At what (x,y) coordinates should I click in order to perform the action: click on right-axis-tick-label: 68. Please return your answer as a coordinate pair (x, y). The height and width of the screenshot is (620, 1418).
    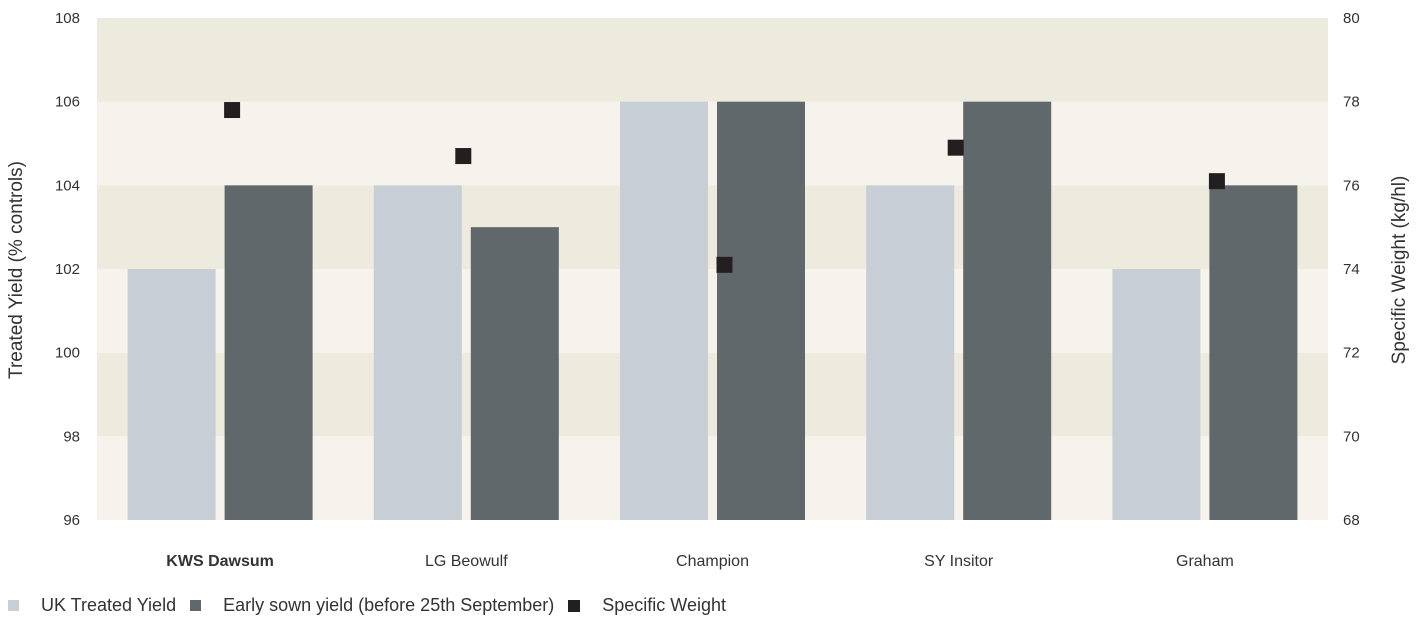
    Looking at the image, I should click on (1351, 520).